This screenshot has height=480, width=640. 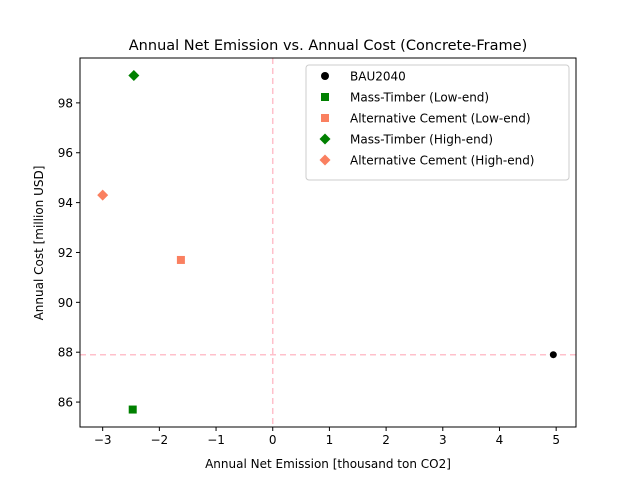 What do you see at coordinates (65, 303) in the screenshot?
I see `y-tick-label: 90` at bounding box center [65, 303].